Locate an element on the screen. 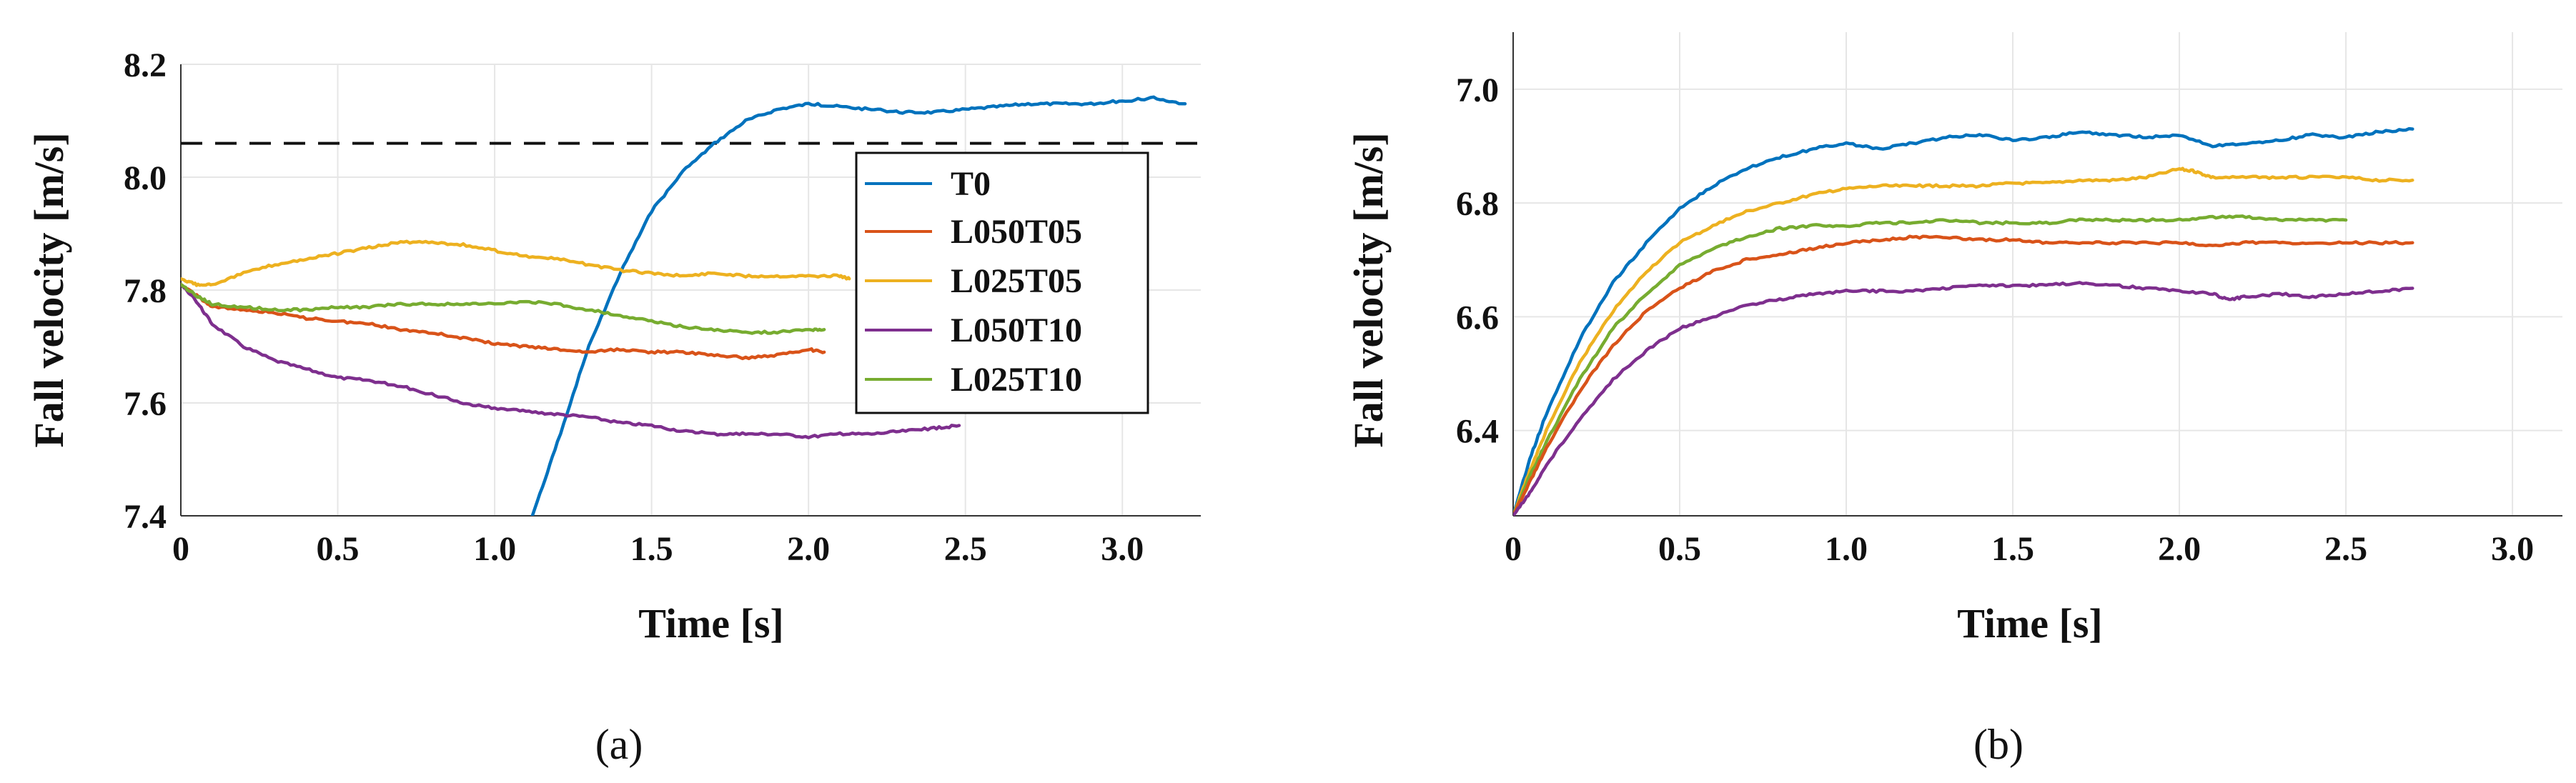  x-axis-label-b: Time [s] is located at coordinates (2030, 623).